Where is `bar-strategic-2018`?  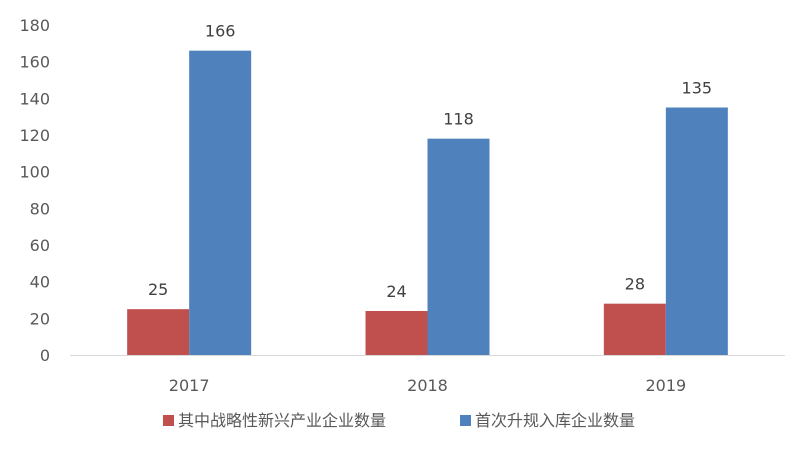
bar-strategic-2018 is located at coordinates (396, 333).